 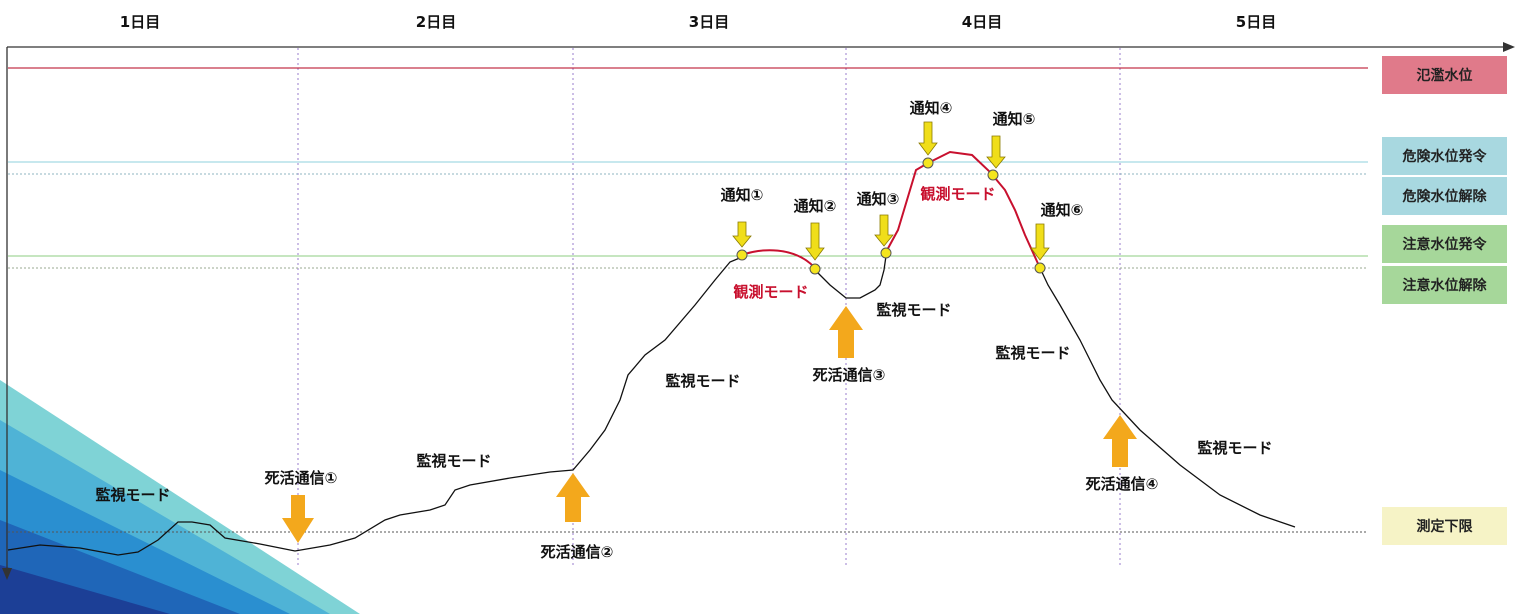 What do you see at coordinates (709, 22) in the screenshot?
I see `day-label: 3日目` at bounding box center [709, 22].